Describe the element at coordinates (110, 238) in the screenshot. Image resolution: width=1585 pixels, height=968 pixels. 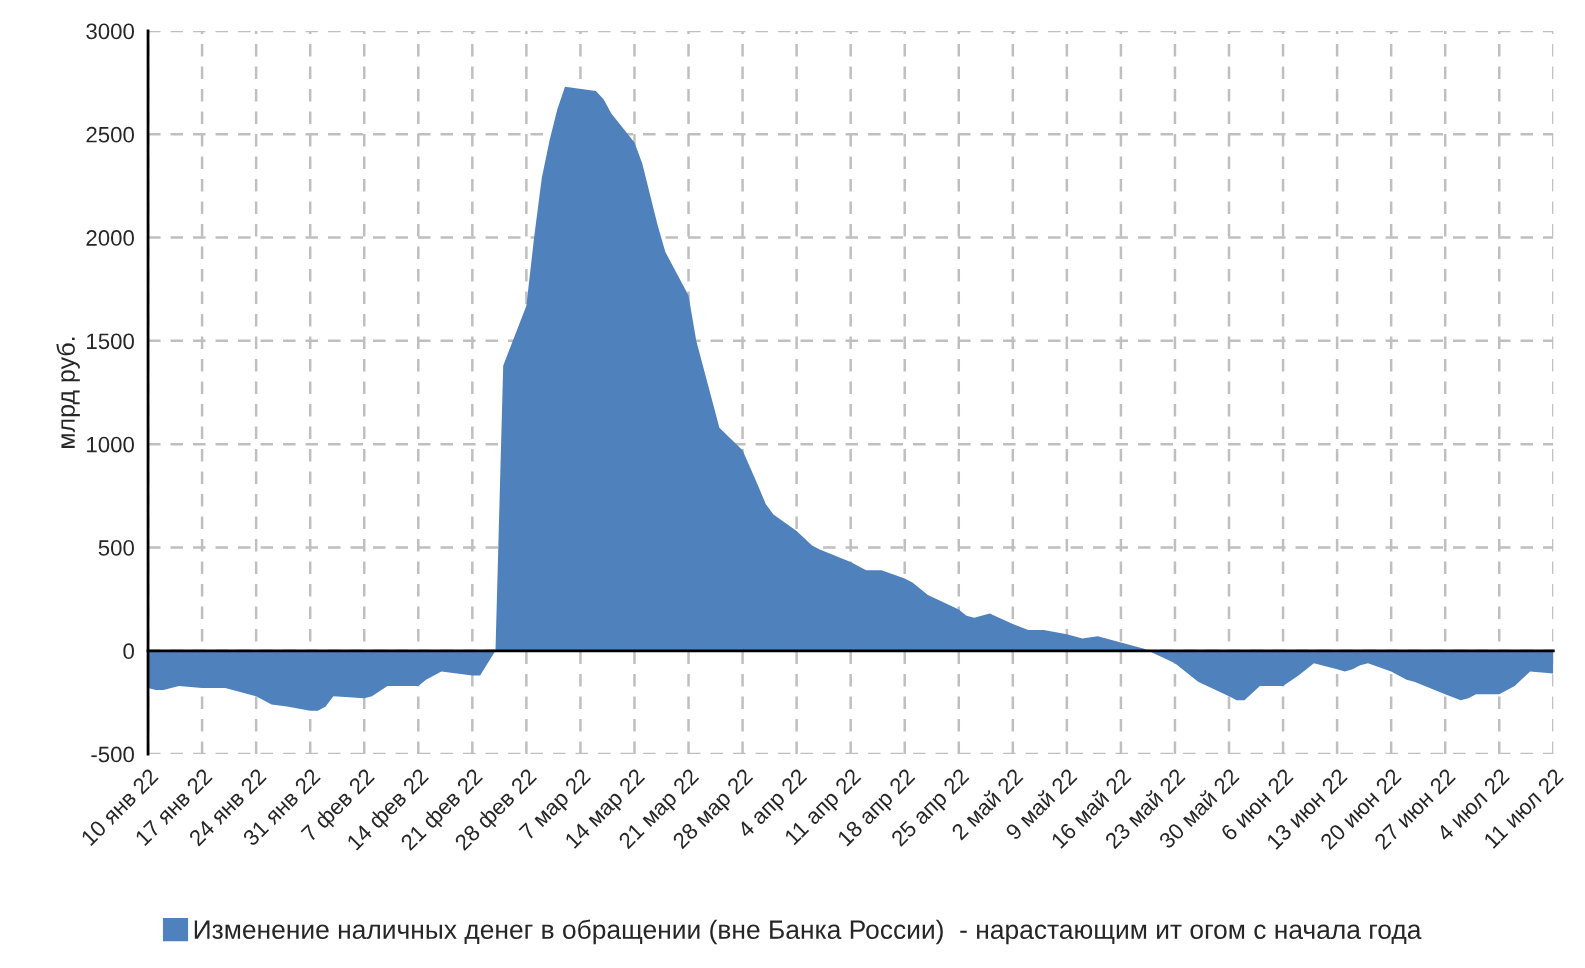
I see `y-tick-label: 2000` at that location.